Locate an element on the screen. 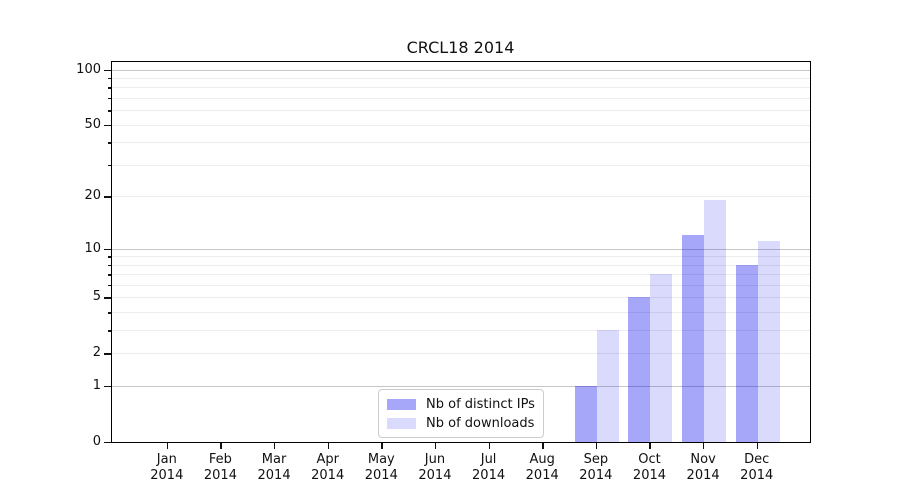 The width and height of the screenshot is (900, 500). chart-title: CRCL18 2014 is located at coordinates (460, 47).